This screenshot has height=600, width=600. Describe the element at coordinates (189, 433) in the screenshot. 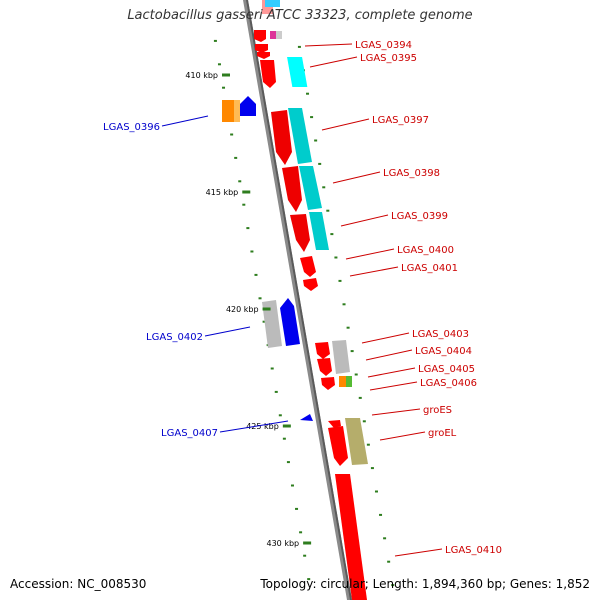

I see `gene-label-lgas_0407: LGAS_0407` at that location.